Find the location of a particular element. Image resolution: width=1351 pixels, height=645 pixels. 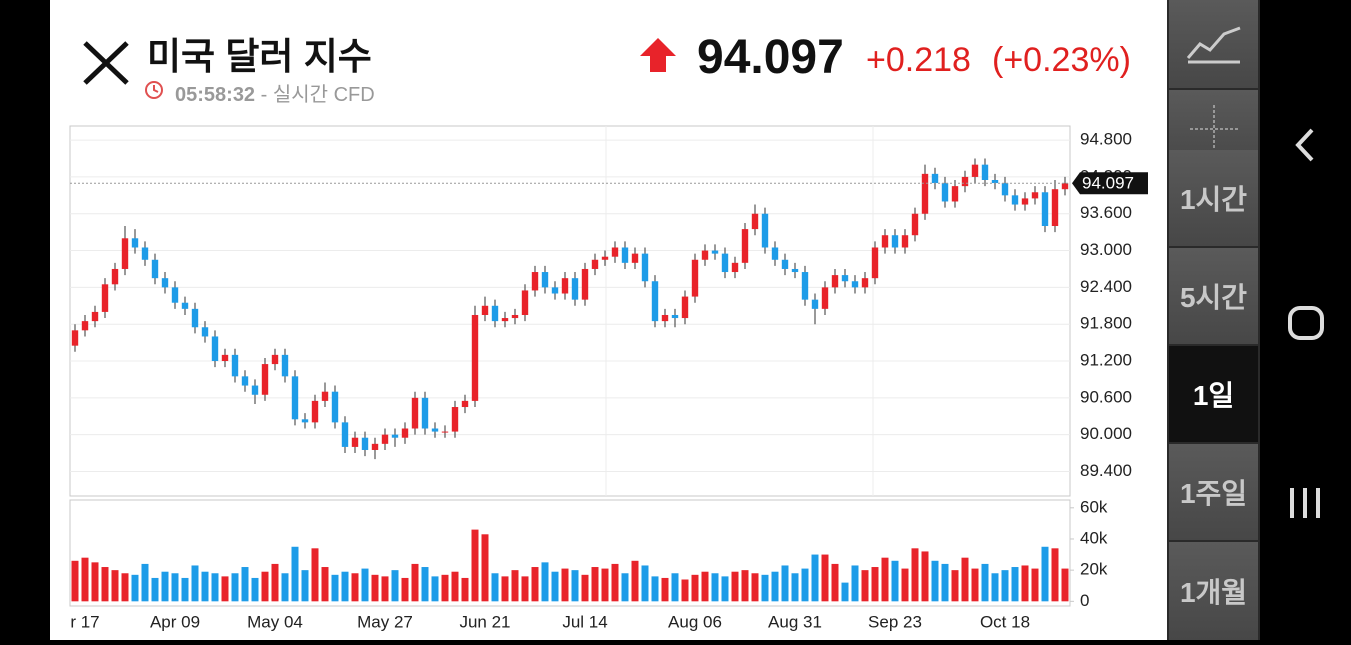

y-tick-label: 91.800 is located at coordinates (1106, 323).